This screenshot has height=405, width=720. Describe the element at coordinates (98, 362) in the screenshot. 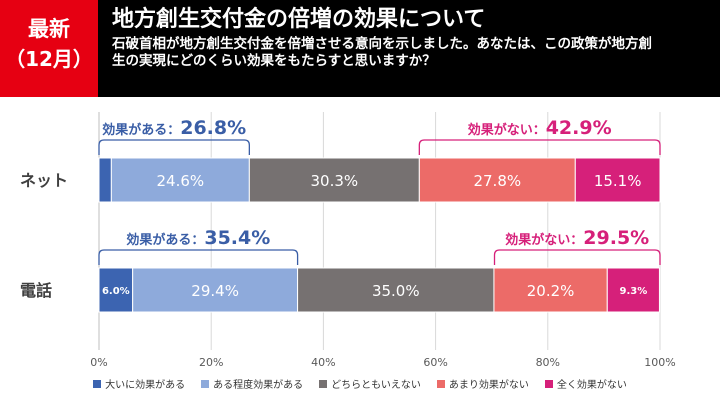

I see `x-tick-label: 0%` at that location.